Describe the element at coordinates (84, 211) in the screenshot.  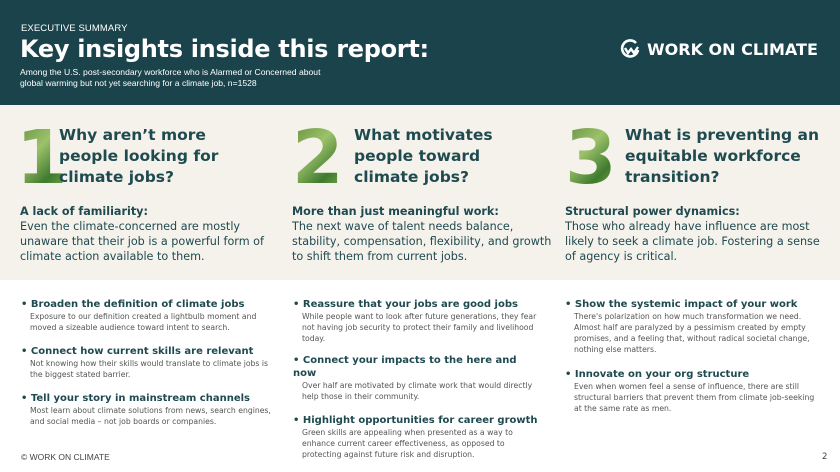
I see `lead-title: A lack of familiarity:` at that location.